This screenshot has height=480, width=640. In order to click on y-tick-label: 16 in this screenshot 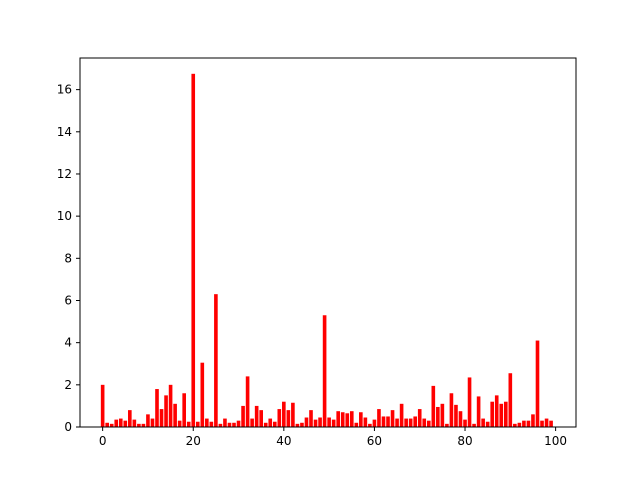, I will do `click(64, 90)`.